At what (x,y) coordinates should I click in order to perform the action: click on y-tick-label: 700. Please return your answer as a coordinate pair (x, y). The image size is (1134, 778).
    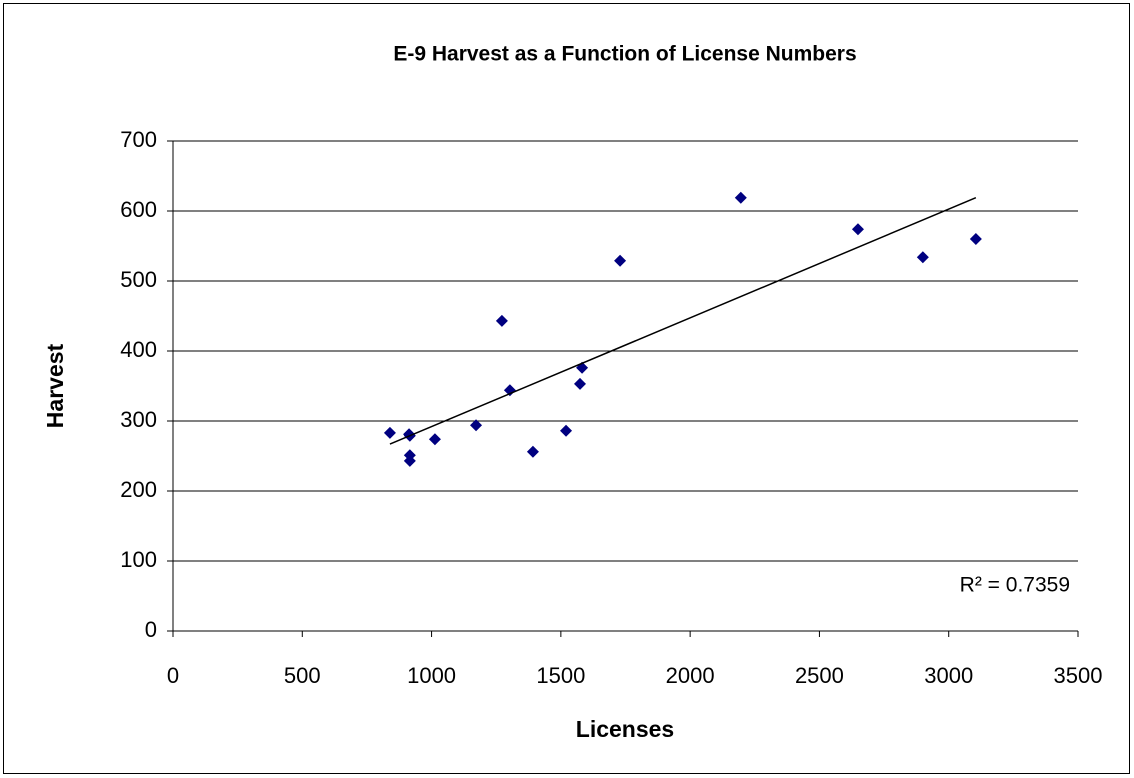
    Looking at the image, I should click on (138, 139).